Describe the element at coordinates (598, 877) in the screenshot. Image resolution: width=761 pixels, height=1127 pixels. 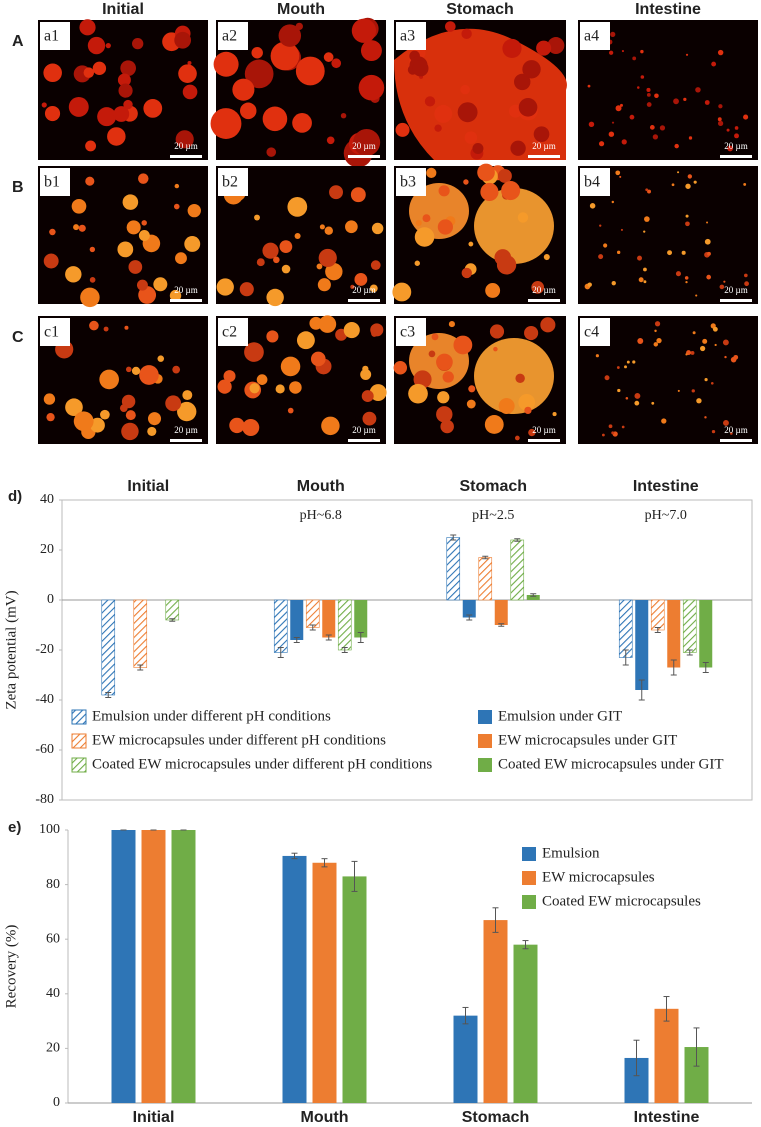
I see `legend-label: EW microcapsules` at that location.